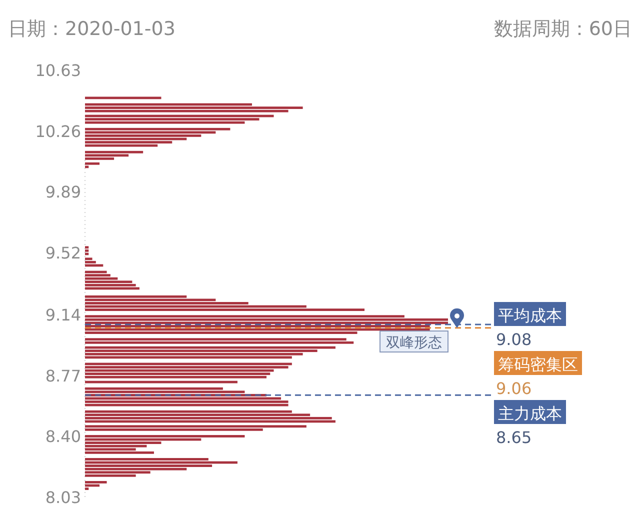 The width and height of the screenshot is (640, 520). I want to click on annotation: 双峰形态, so click(414, 343).